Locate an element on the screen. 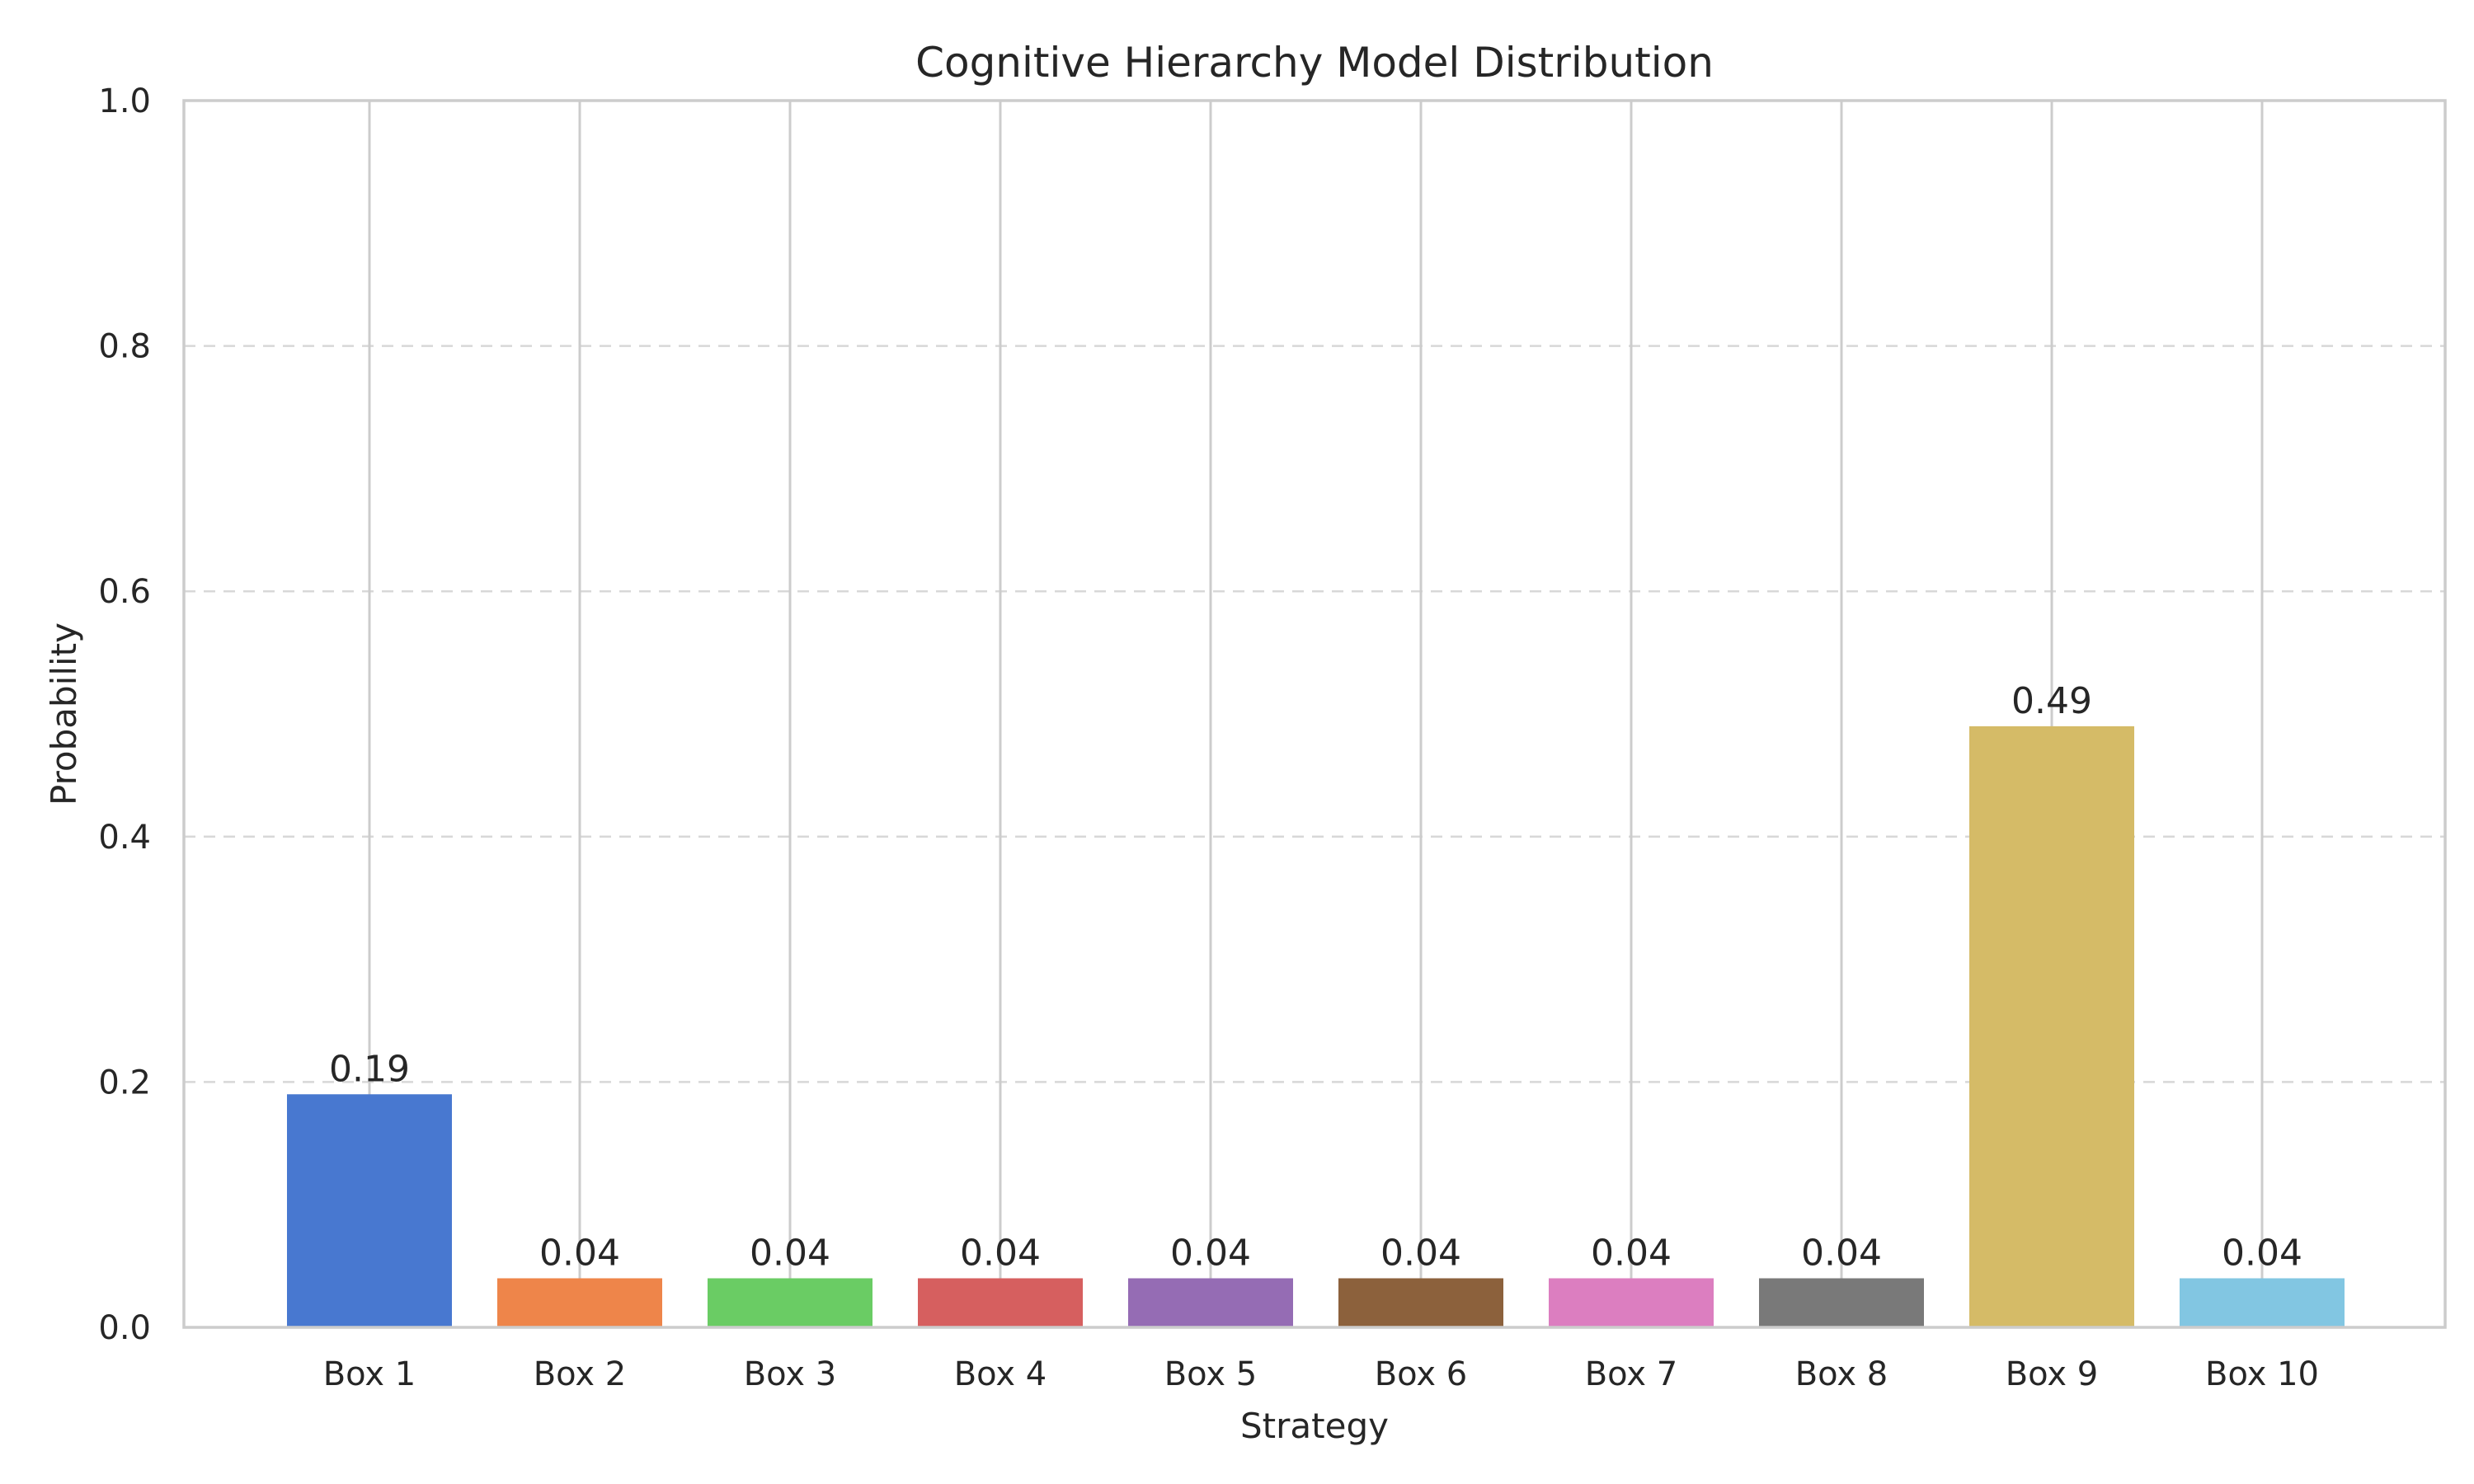  bar-value-label: 0.49 is located at coordinates (2051, 701).